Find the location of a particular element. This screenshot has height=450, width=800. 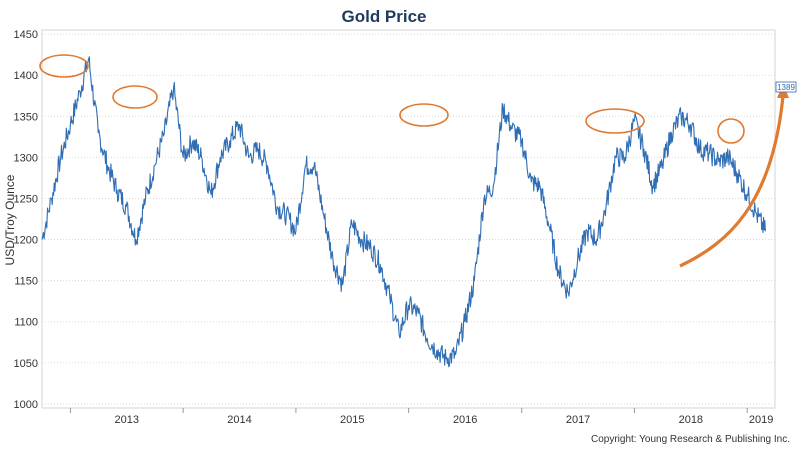

chart-title: Gold Price is located at coordinates (383, 16).